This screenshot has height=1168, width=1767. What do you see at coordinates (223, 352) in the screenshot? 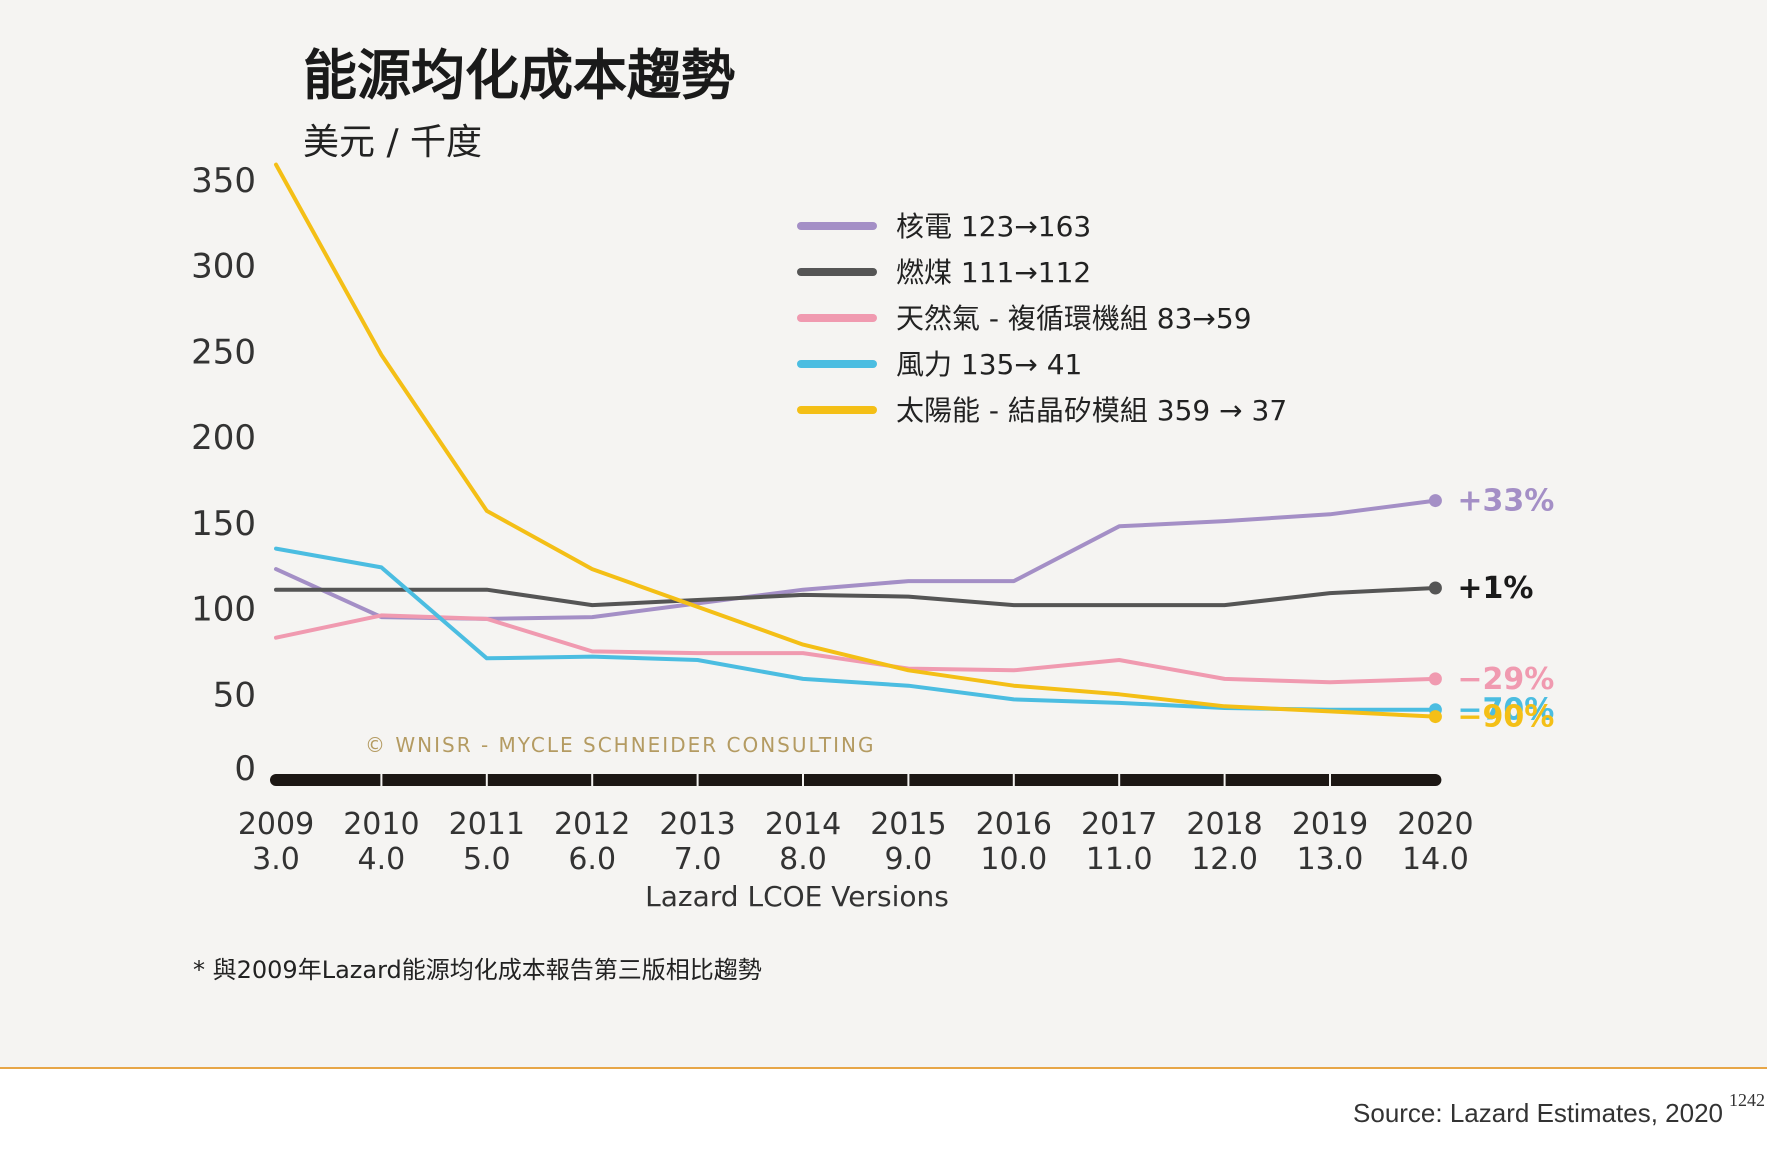
I see `y-tick-label: 250` at bounding box center [223, 352].